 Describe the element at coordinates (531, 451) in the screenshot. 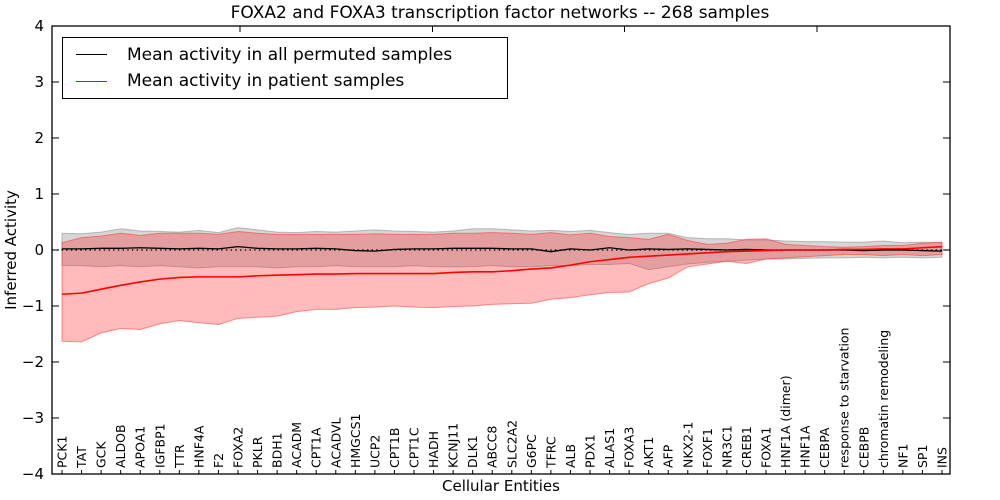

I see `x-tick-label: G6PC` at that location.